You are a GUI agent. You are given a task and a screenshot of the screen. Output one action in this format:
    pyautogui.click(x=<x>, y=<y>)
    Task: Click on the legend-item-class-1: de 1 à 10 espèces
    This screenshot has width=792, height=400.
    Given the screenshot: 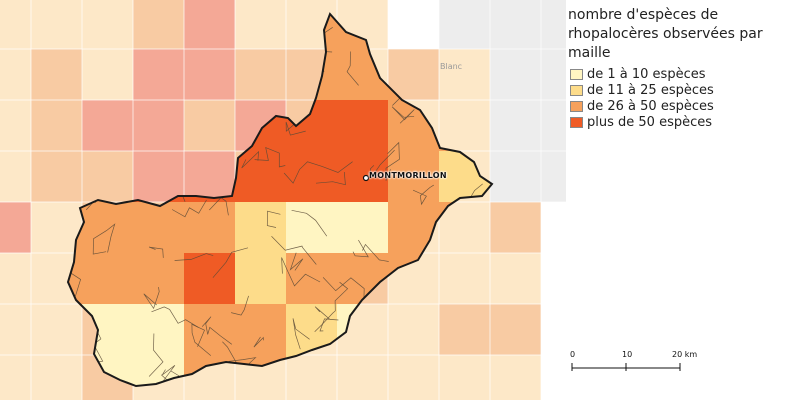 What is the action you would take?
    pyautogui.click(x=638, y=74)
    